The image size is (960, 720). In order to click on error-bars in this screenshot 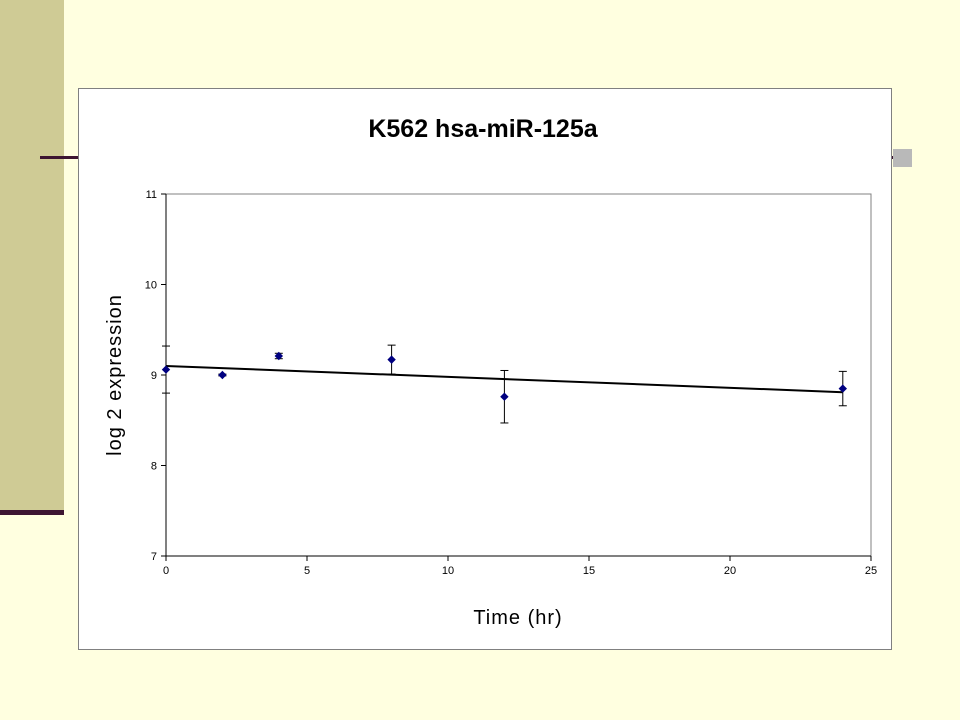, I will do `click(504, 384)`.